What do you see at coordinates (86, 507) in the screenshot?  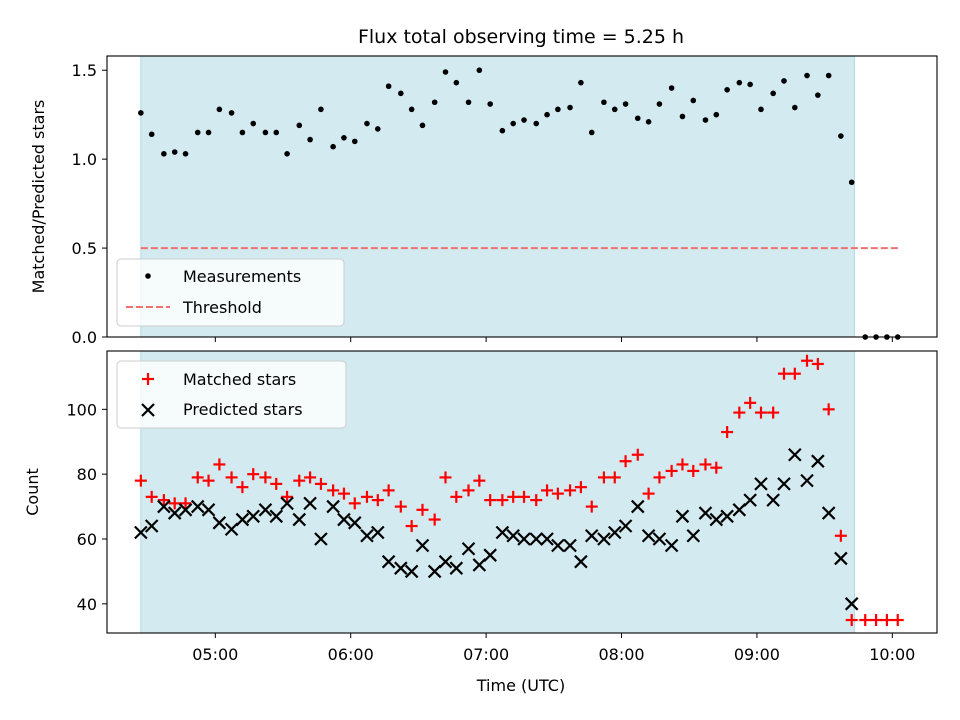 I see `bottom-y-ticks: 40 60 80 100` at bounding box center [86, 507].